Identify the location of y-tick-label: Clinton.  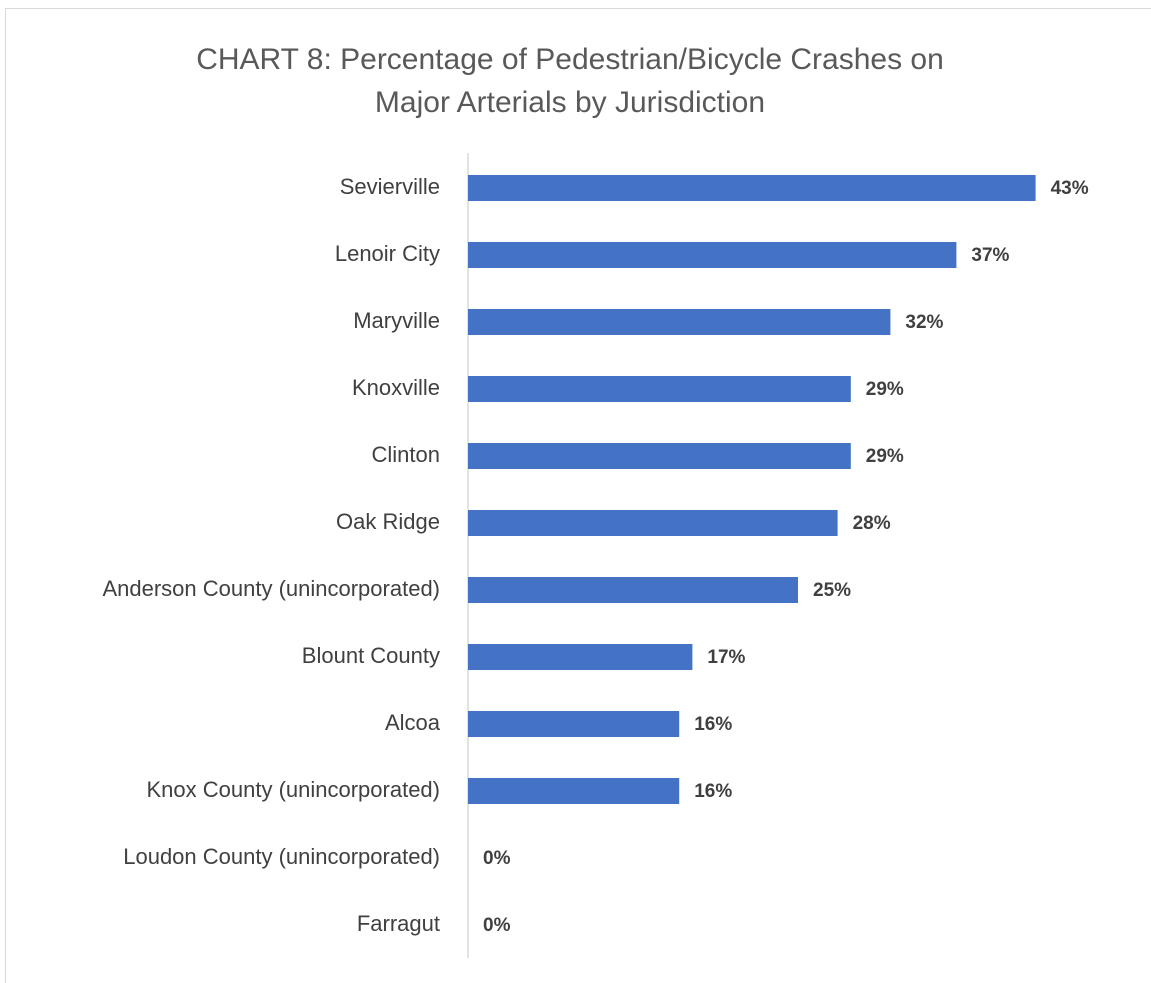
(406, 454).